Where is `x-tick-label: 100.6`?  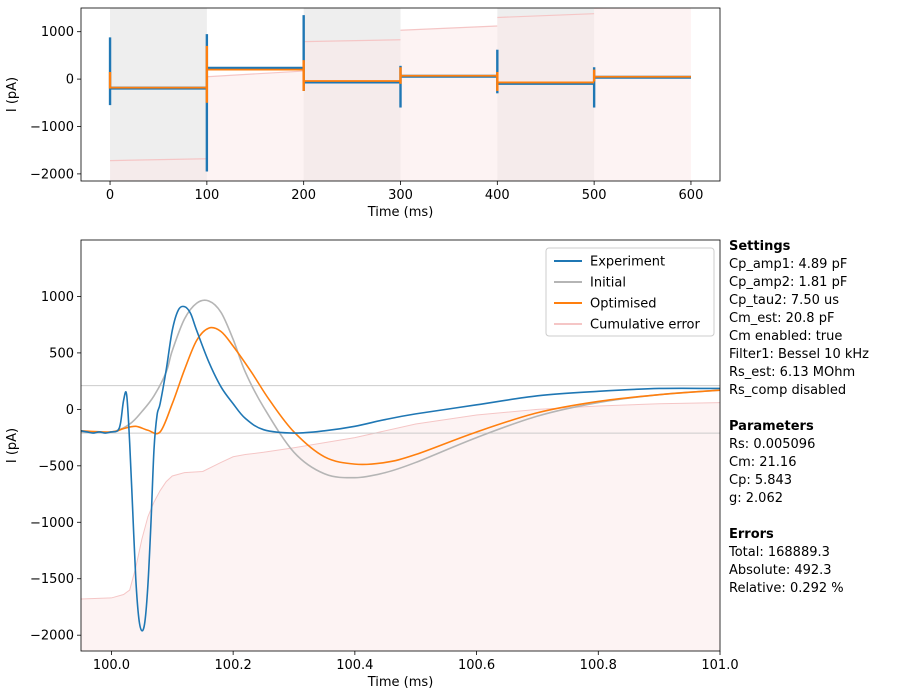 x-tick-label: 100.6 is located at coordinates (476, 665).